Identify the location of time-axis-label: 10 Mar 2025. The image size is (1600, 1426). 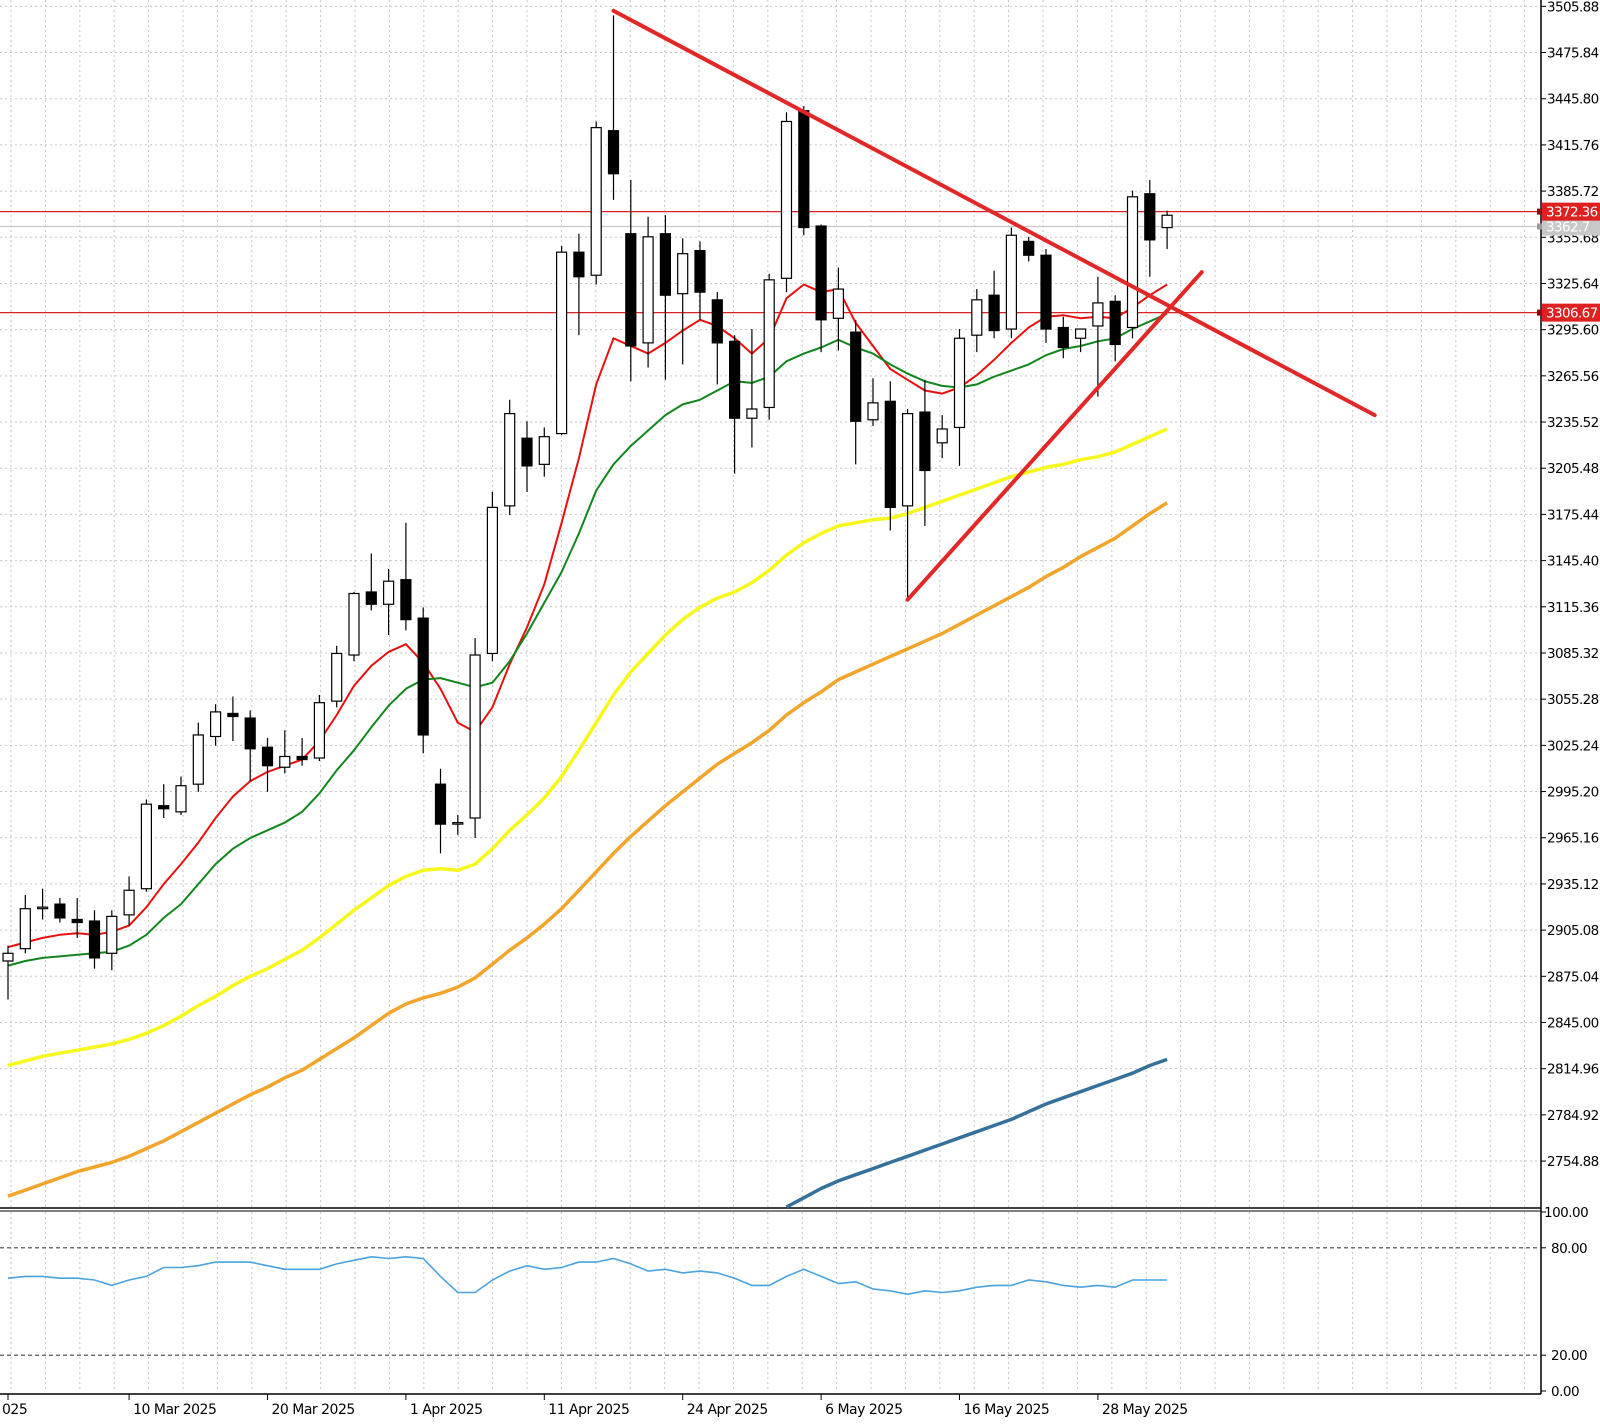
(174, 1410).